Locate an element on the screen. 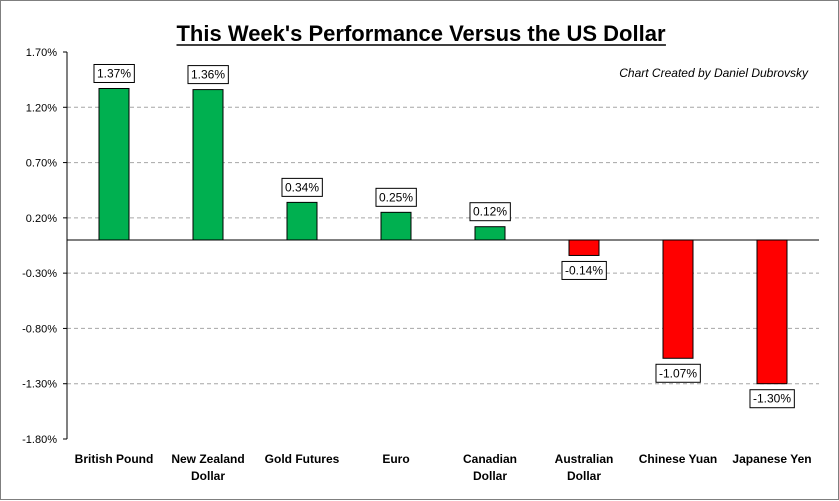 The image size is (839, 501). data-label: -0.14% is located at coordinates (584, 270).